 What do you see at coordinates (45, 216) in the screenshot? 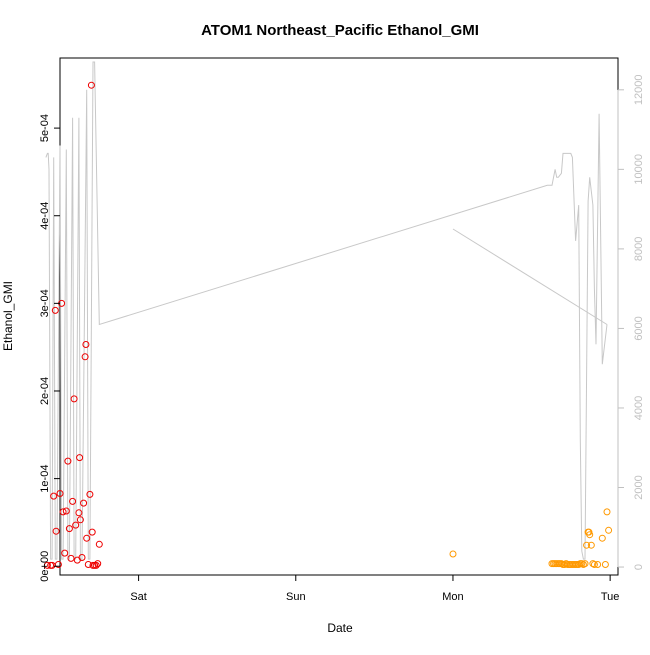
I see `y-tick-label: 4e-04` at bounding box center [45, 216].